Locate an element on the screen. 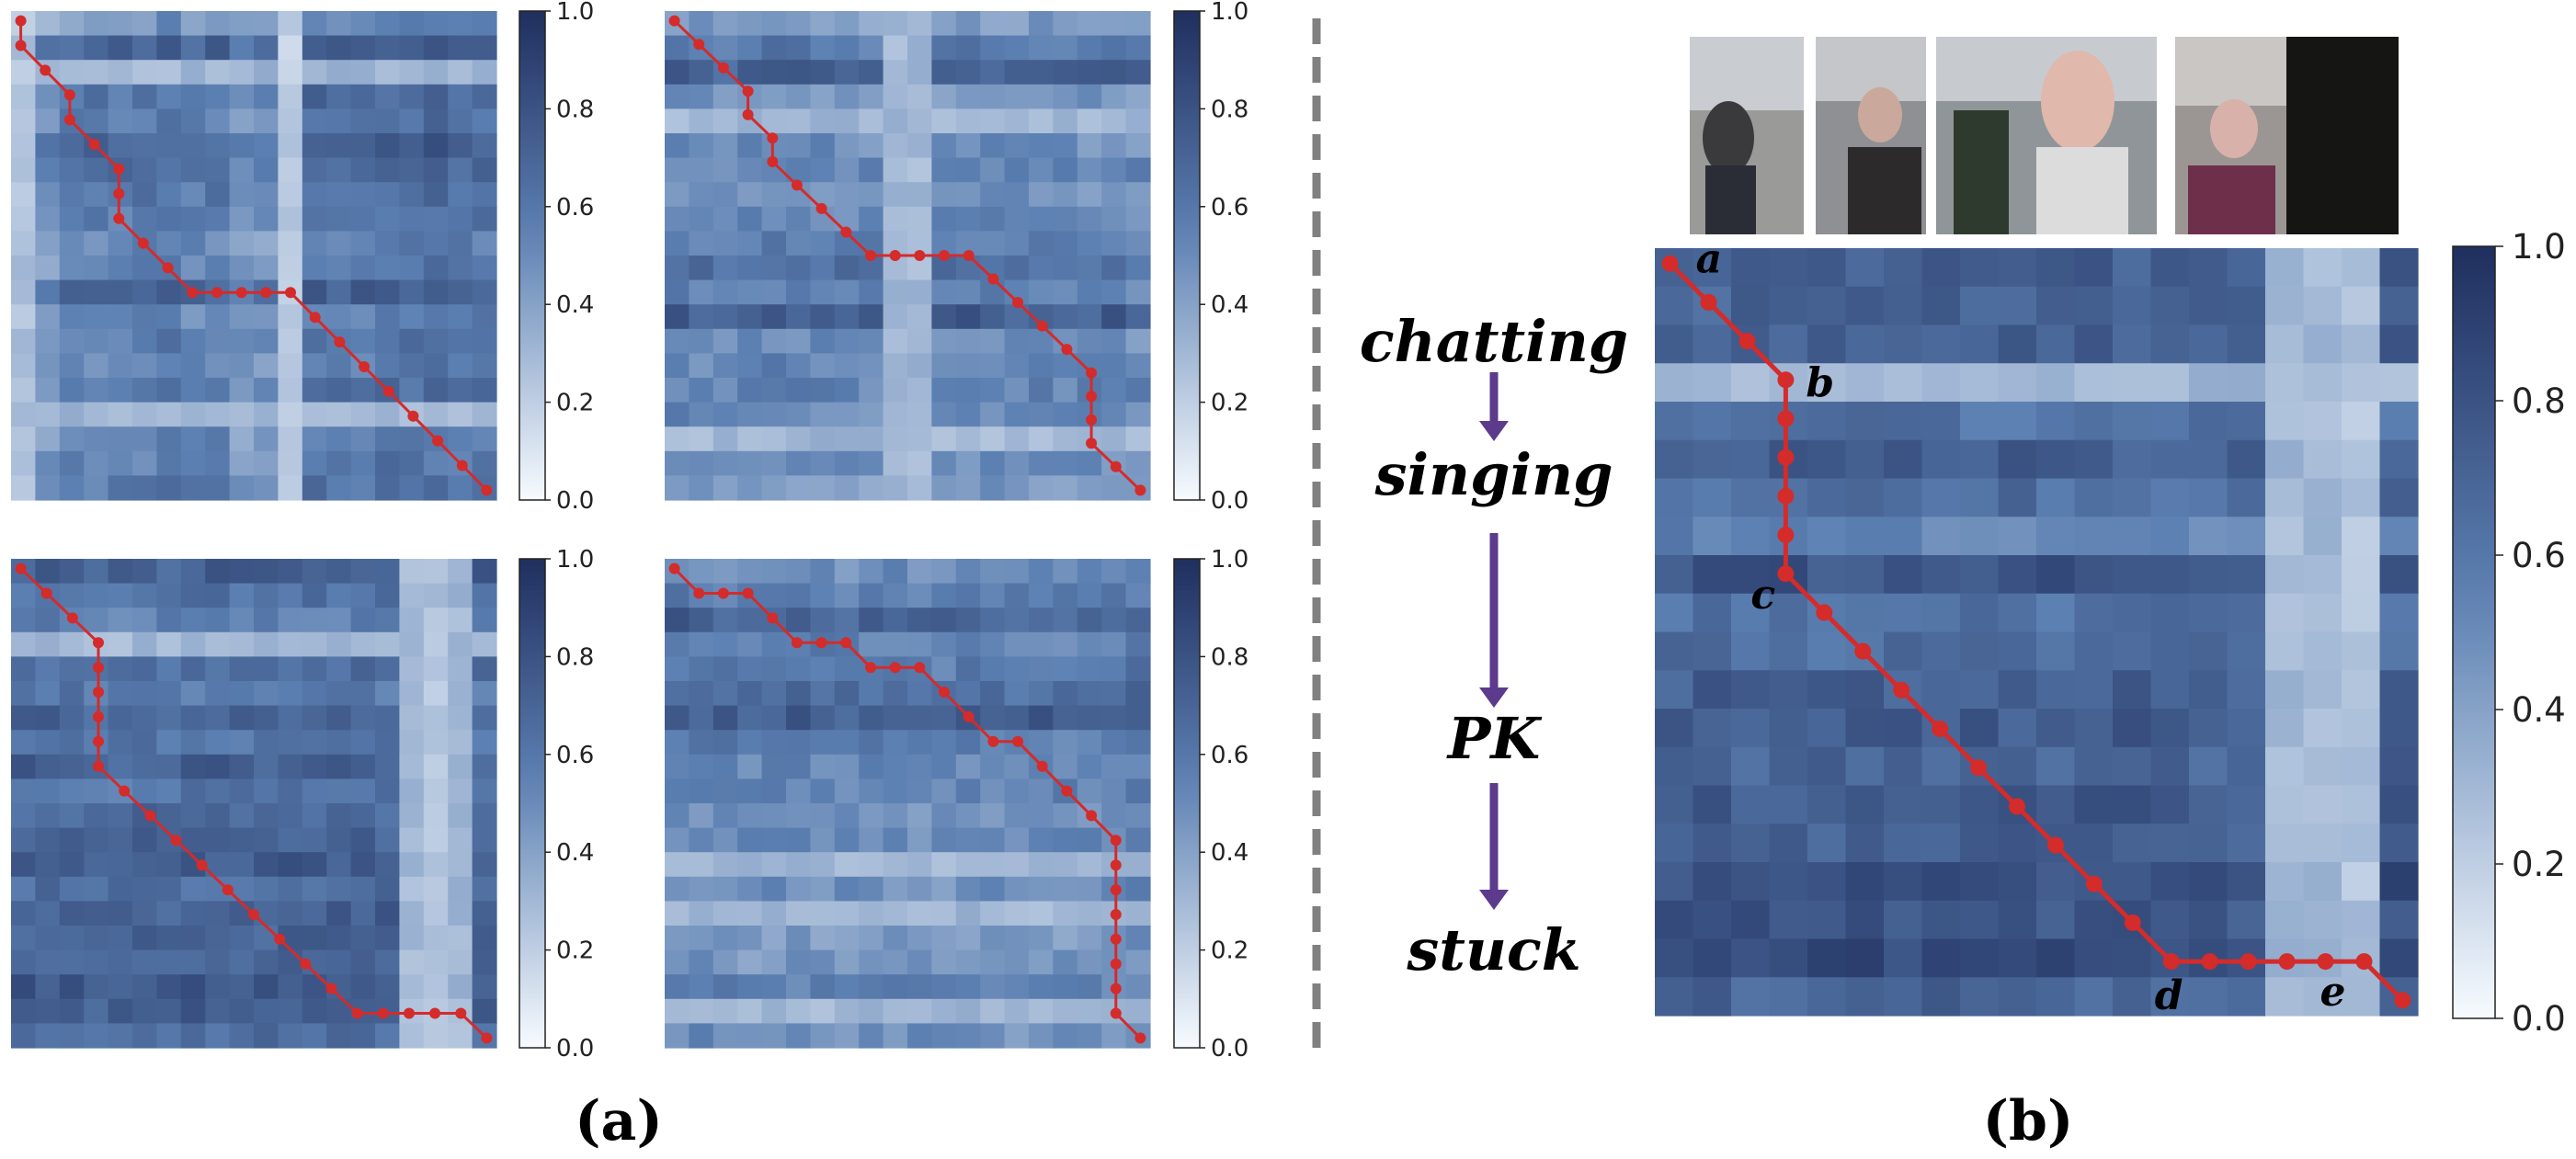 Image resolution: width=2576 pixels, height=1159 pixels. colorbar-tick-label: 0.8 is located at coordinates (2539, 401).